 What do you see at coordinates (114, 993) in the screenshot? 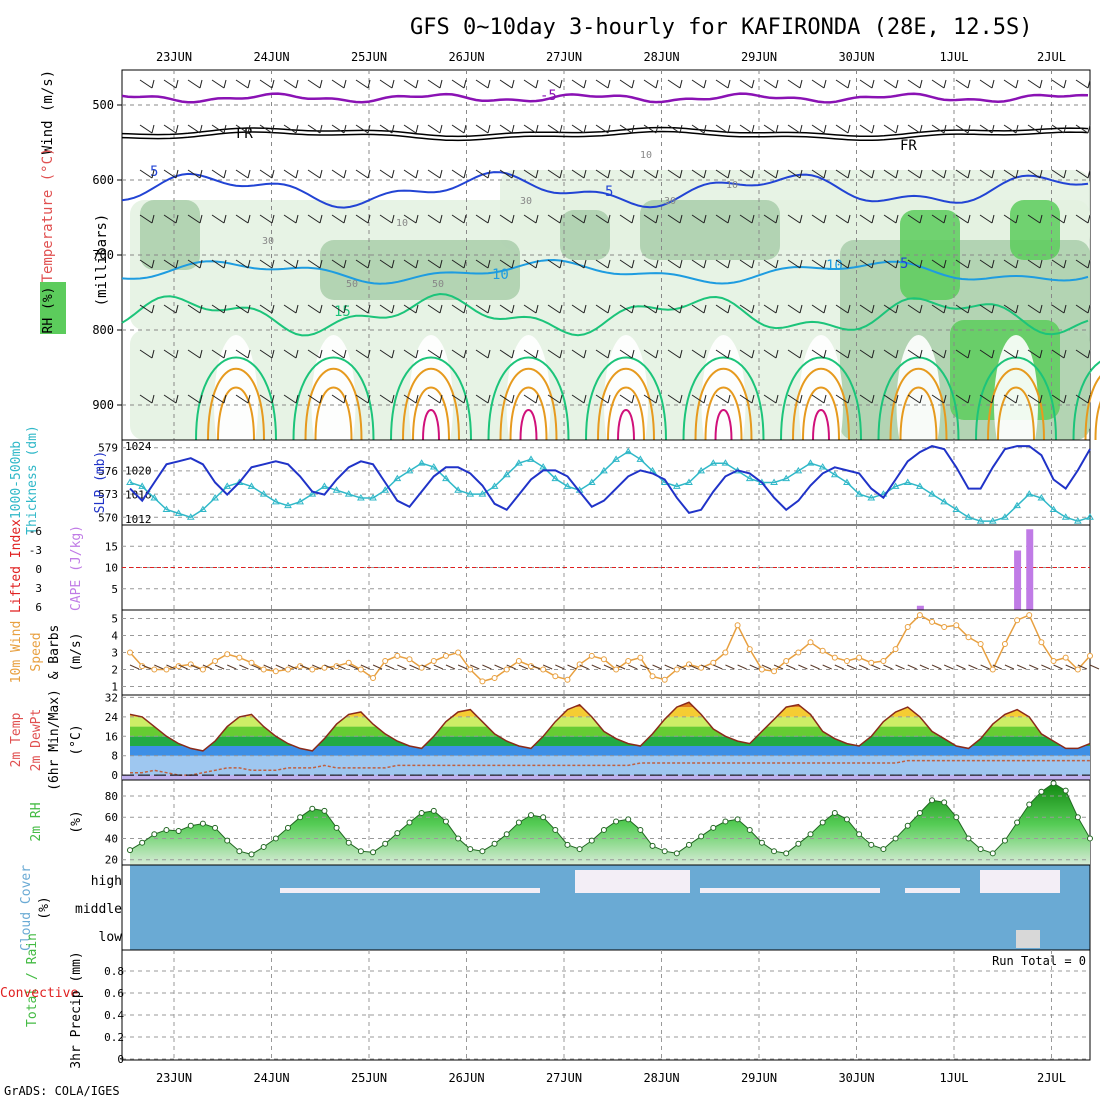
I see `precip-ytick: 0.6` at bounding box center [114, 993].